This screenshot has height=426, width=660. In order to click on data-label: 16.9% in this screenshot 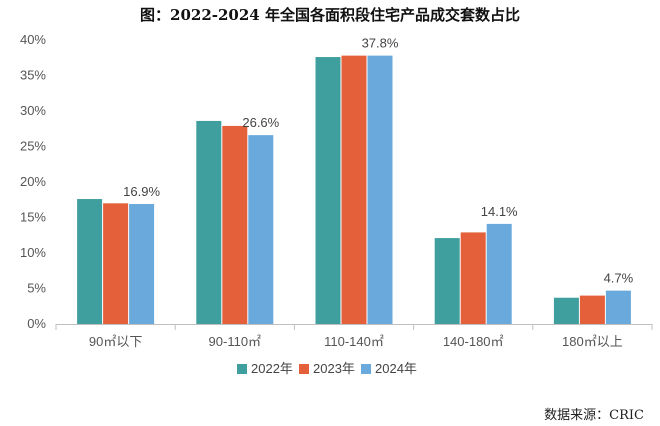, I will do `click(141, 191)`.